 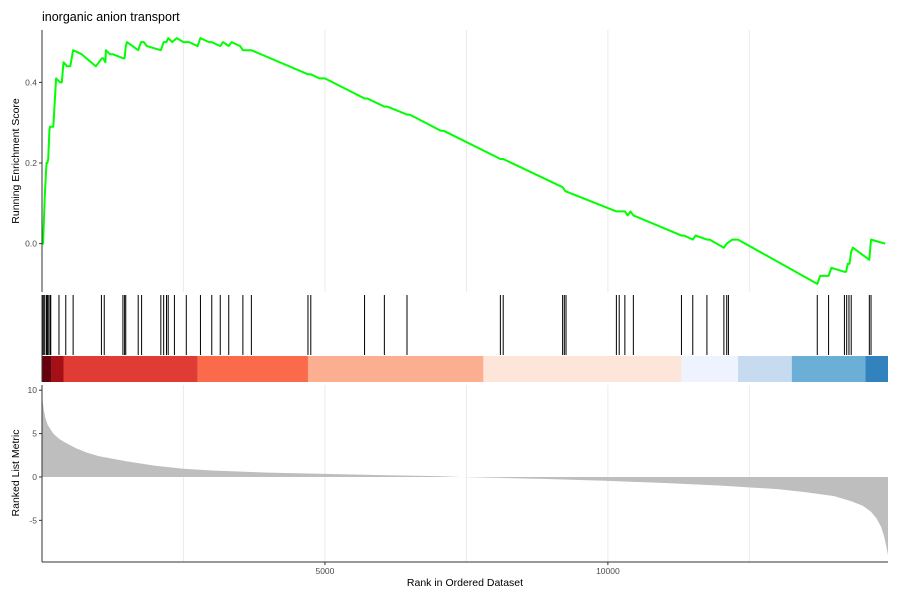 I want to click on metric-y-tick-label-2: 5, so click(x=34, y=434).